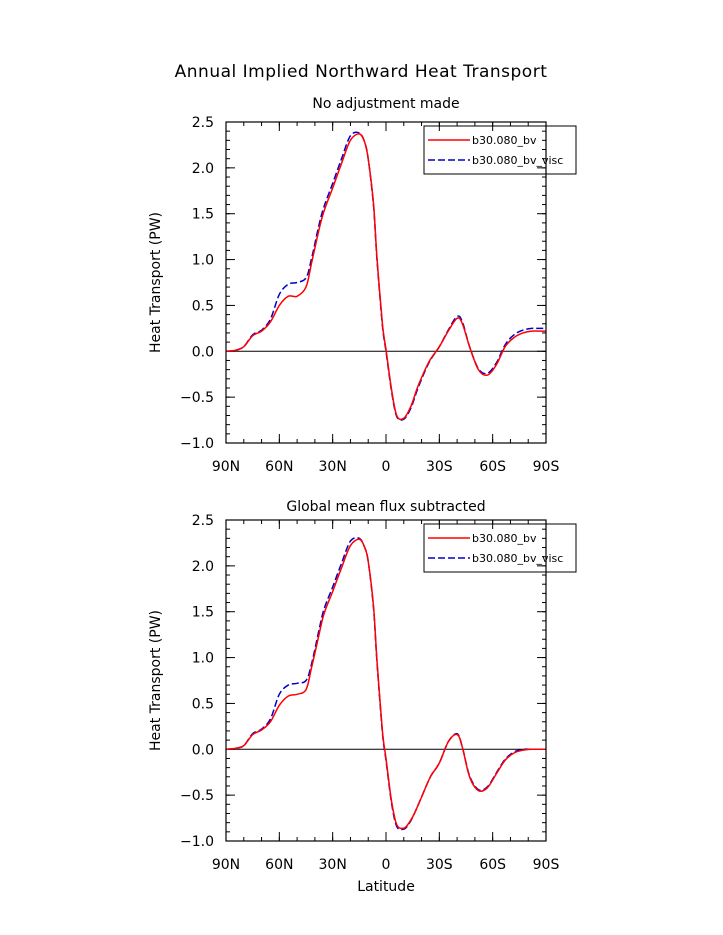 The height and width of the screenshot is (935, 723). What do you see at coordinates (385, 507) in the screenshot?
I see `panel-subtitle: Global mean flux subtracted` at bounding box center [385, 507].